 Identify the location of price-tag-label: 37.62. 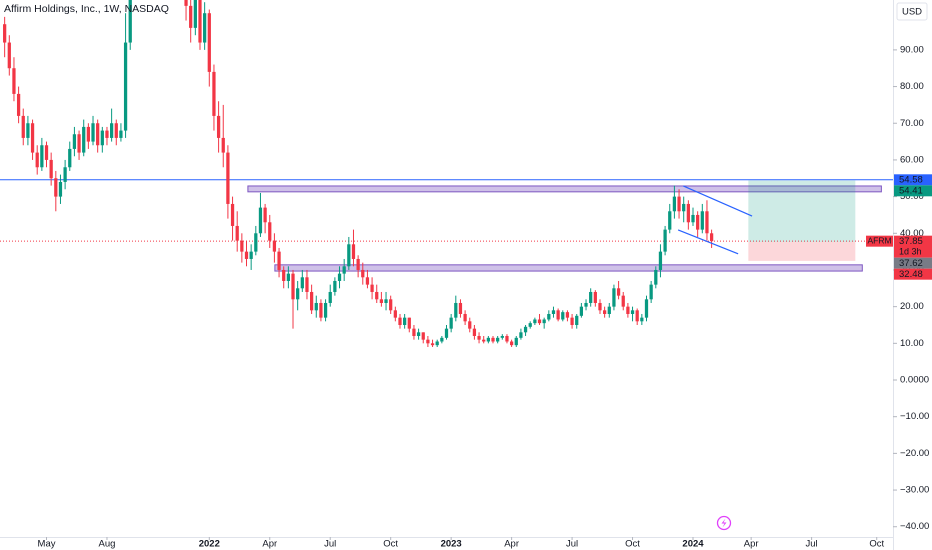
(911, 263).